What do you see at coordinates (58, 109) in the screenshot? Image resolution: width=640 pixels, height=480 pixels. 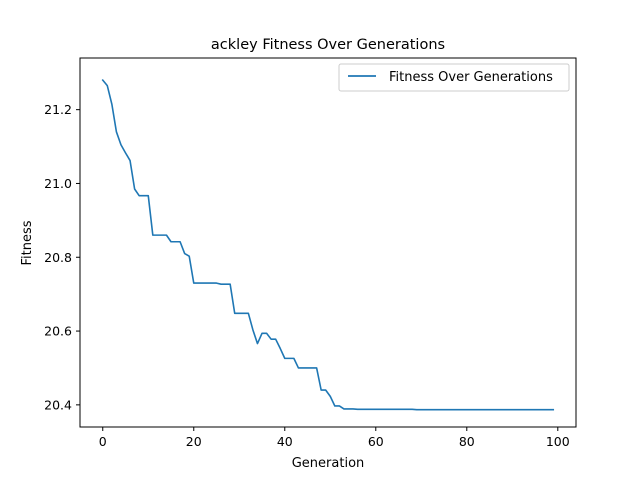 I see `y-tick-label: 21.2` at bounding box center [58, 109].